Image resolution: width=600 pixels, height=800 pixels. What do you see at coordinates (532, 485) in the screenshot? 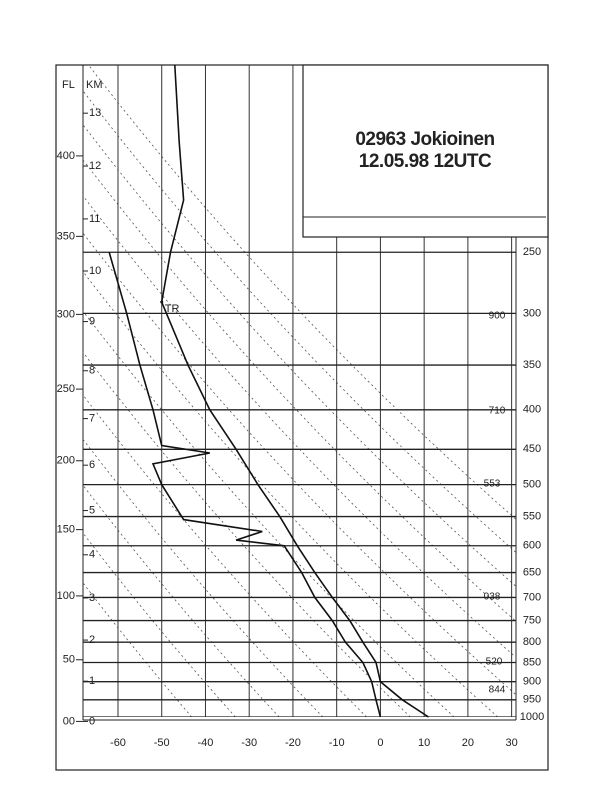
I see `y-tick-label: 500` at bounding box center [532, 485].